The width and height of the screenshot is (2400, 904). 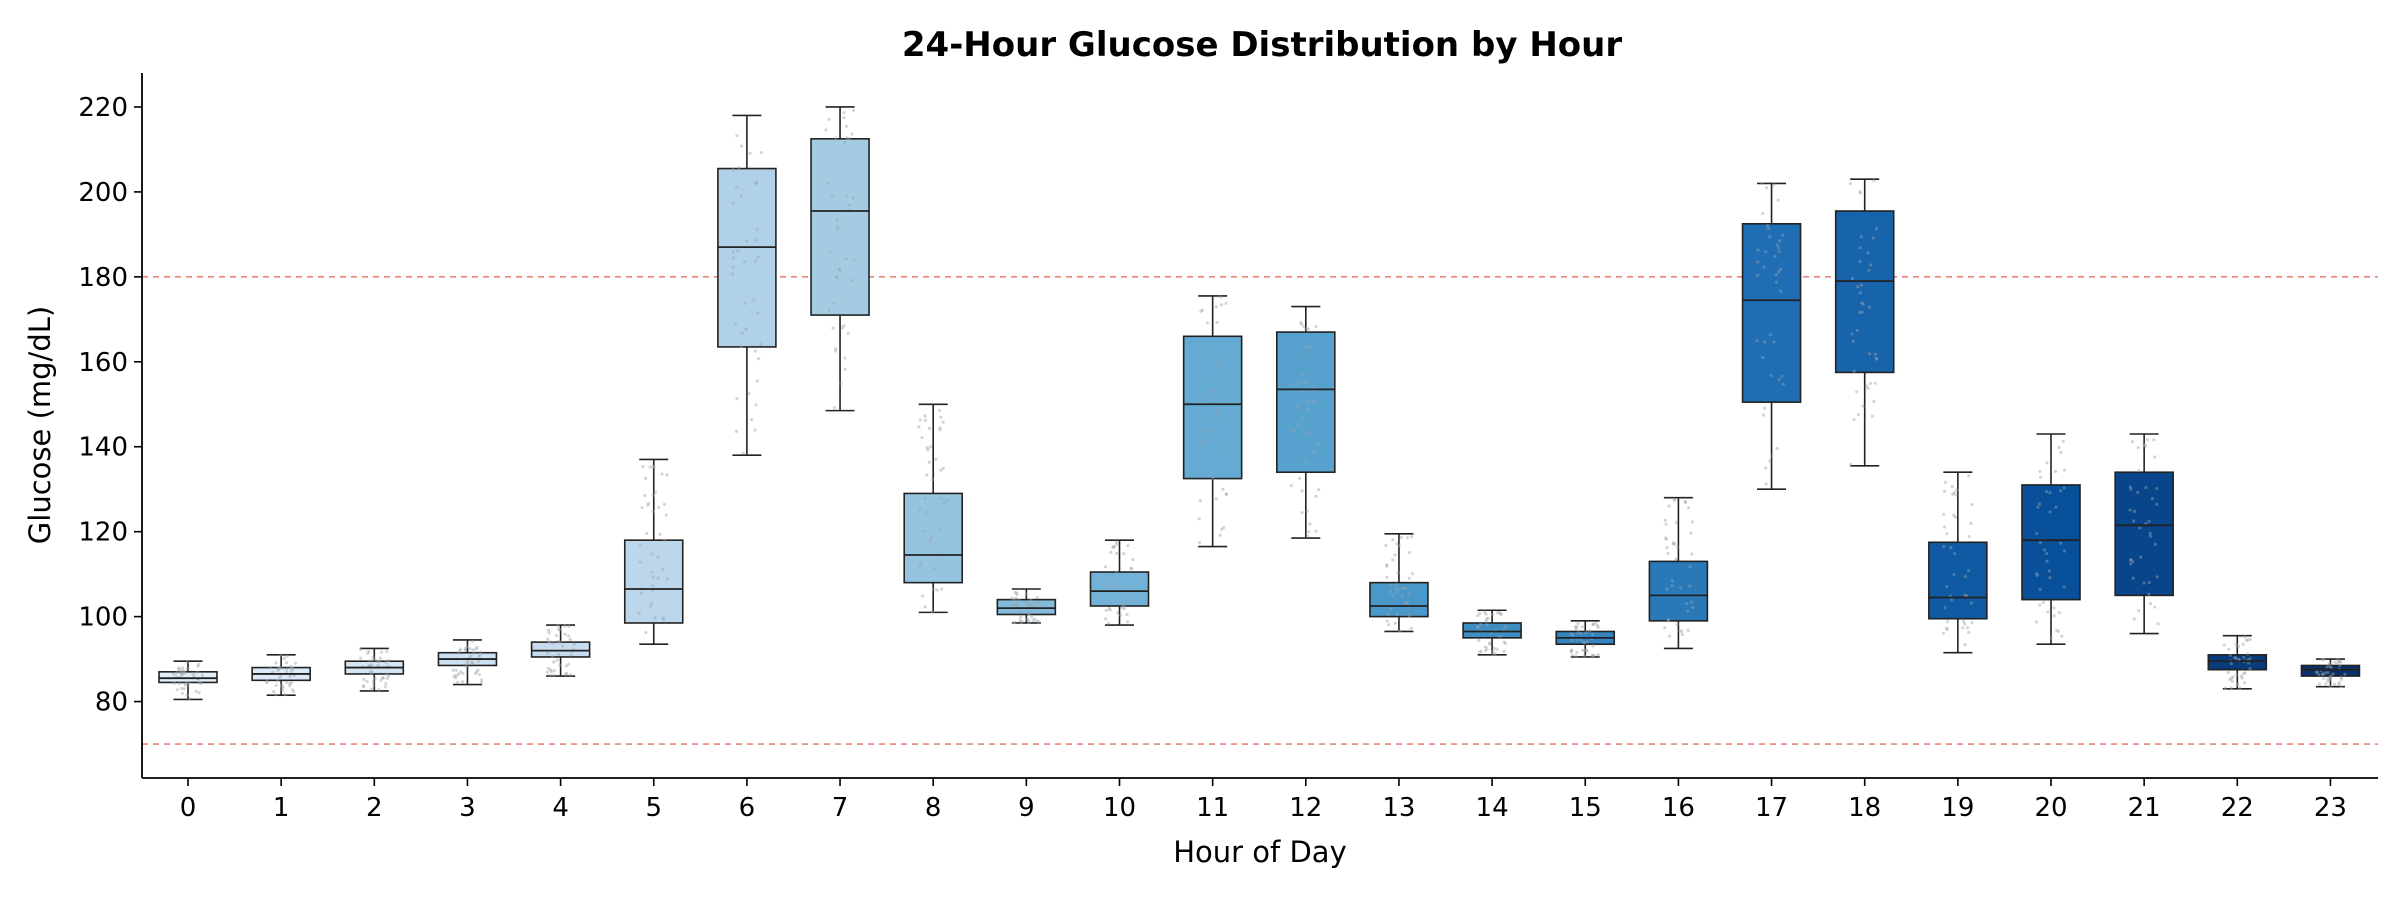 I want to click on x-tick-label: 19, so click(x=1957, y=808).